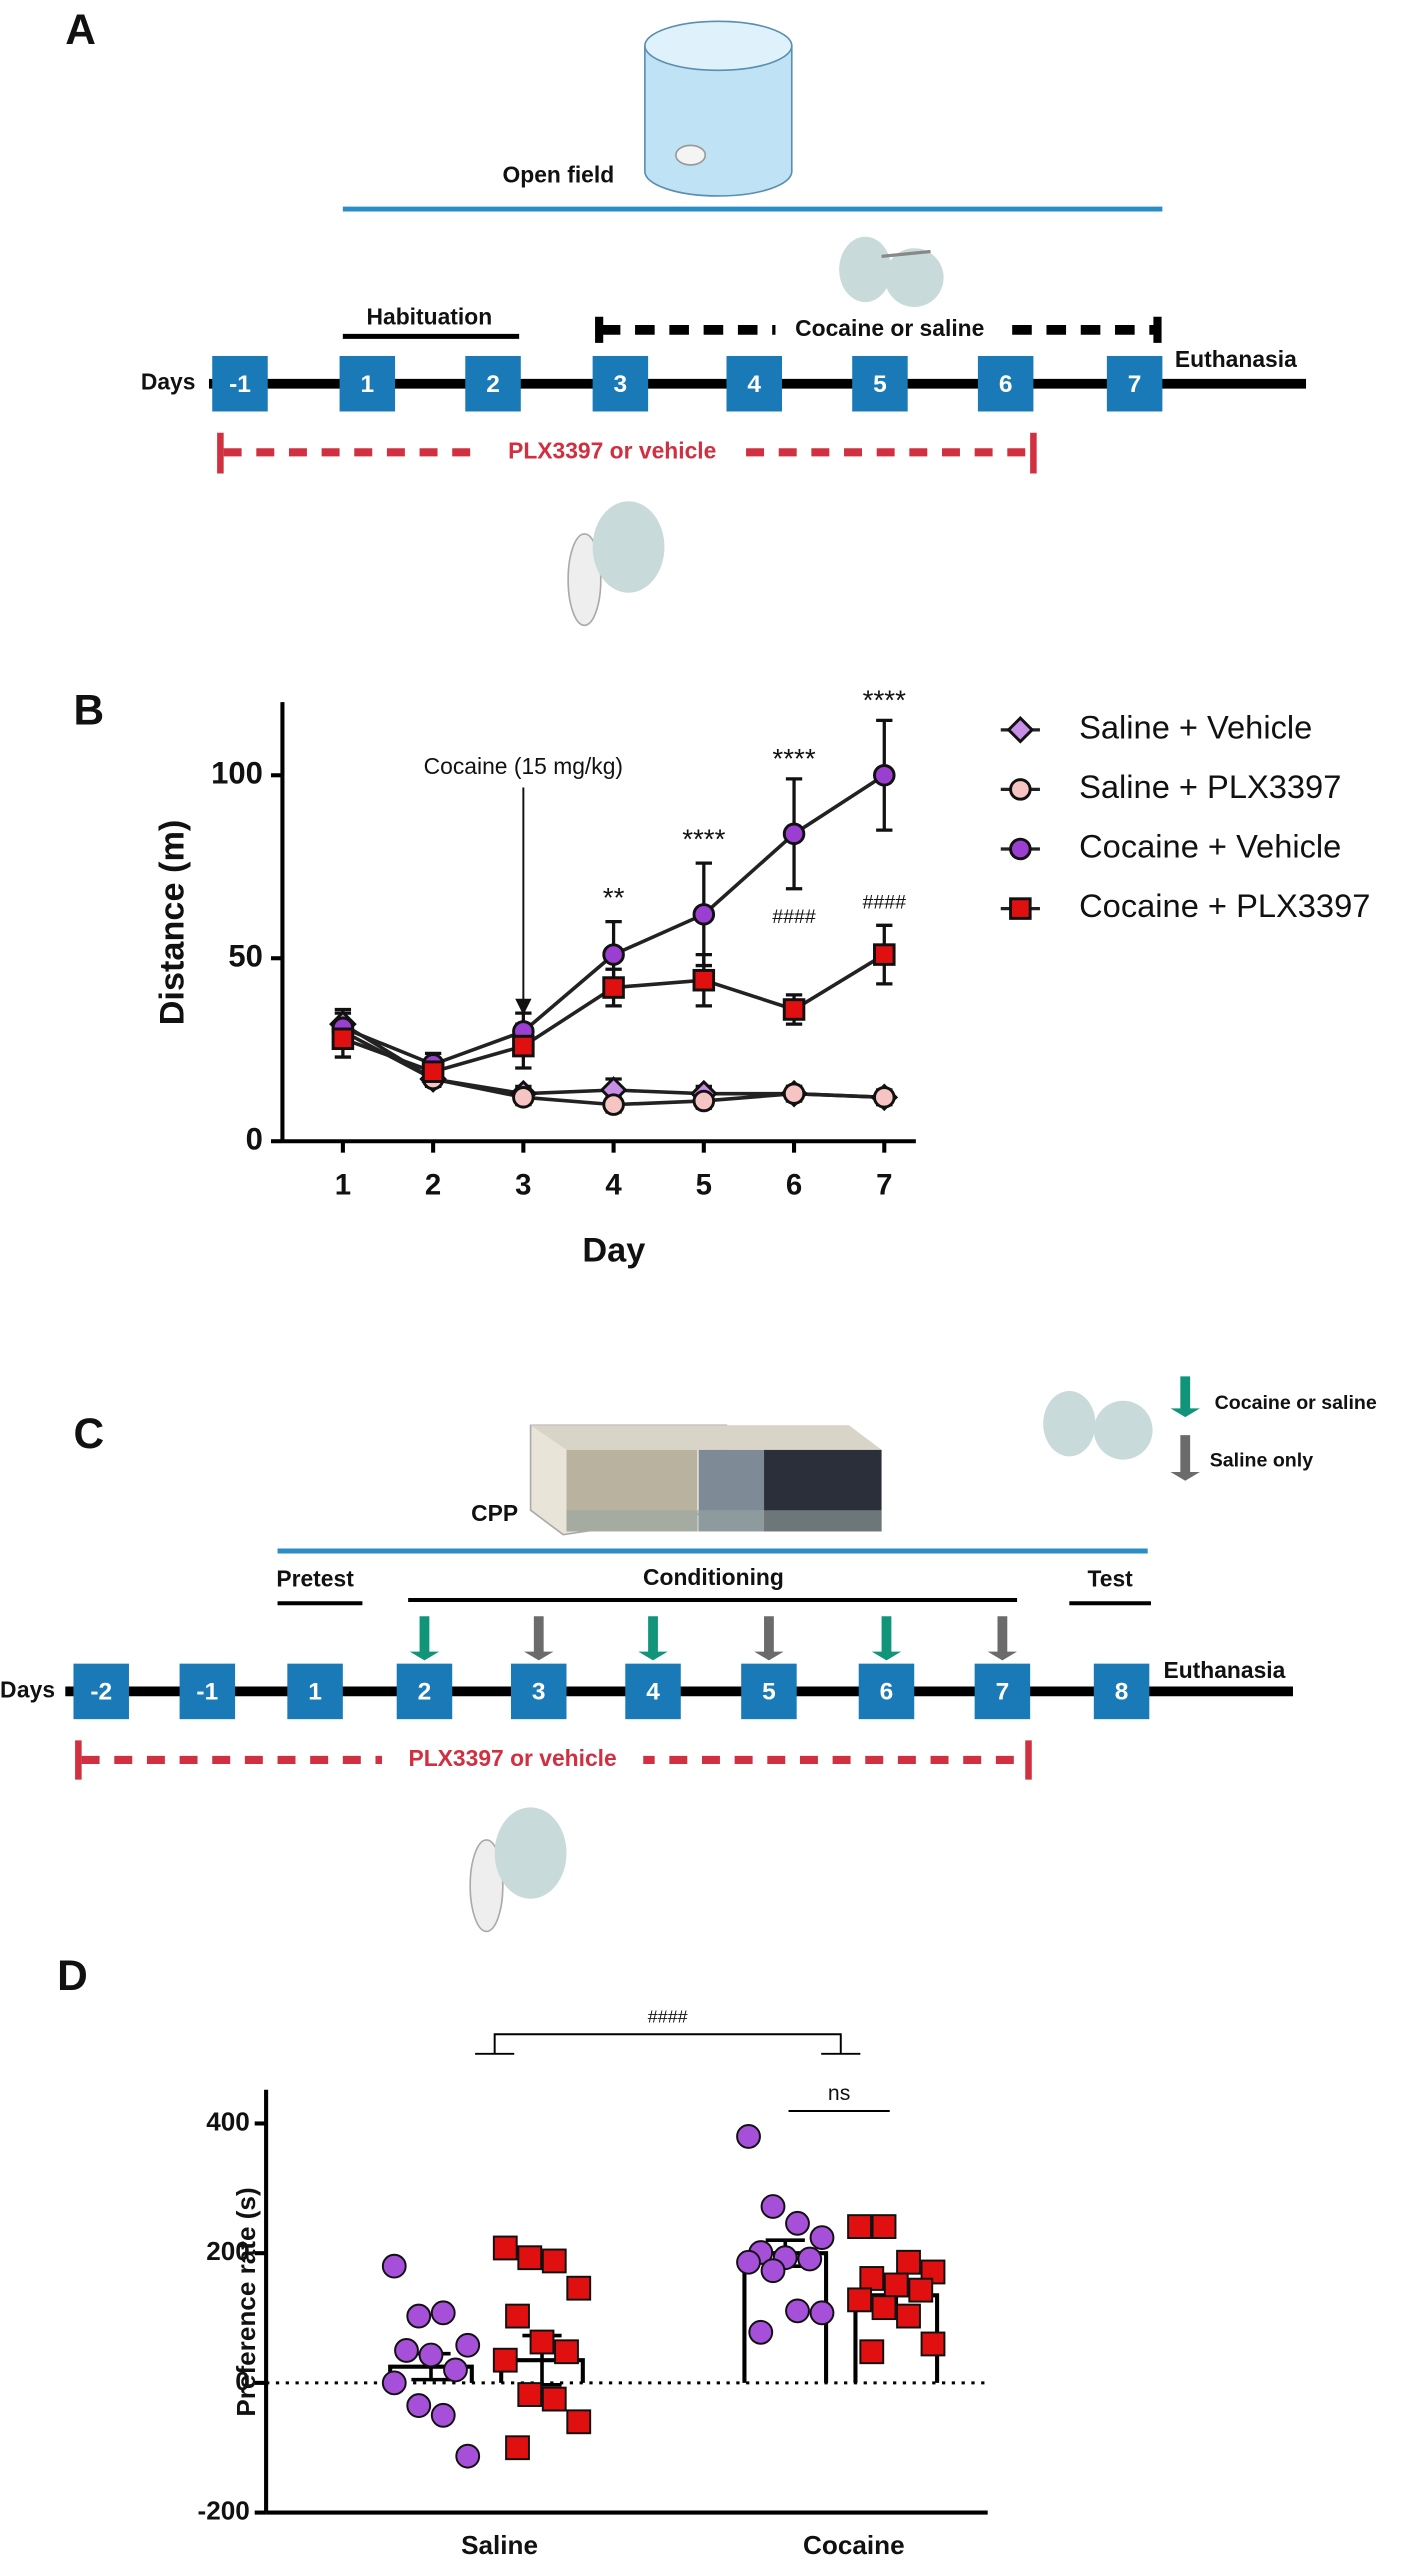  I want to click on day-label: 3, so click(539, 1692).